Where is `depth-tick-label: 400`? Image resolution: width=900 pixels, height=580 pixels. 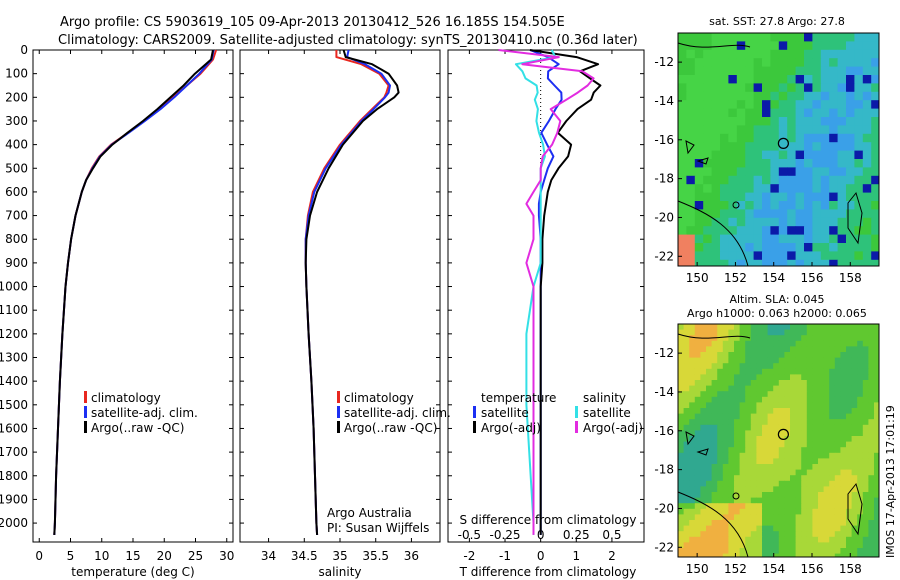
depth-tick-label: 400 is located at coordinates (16, 145).